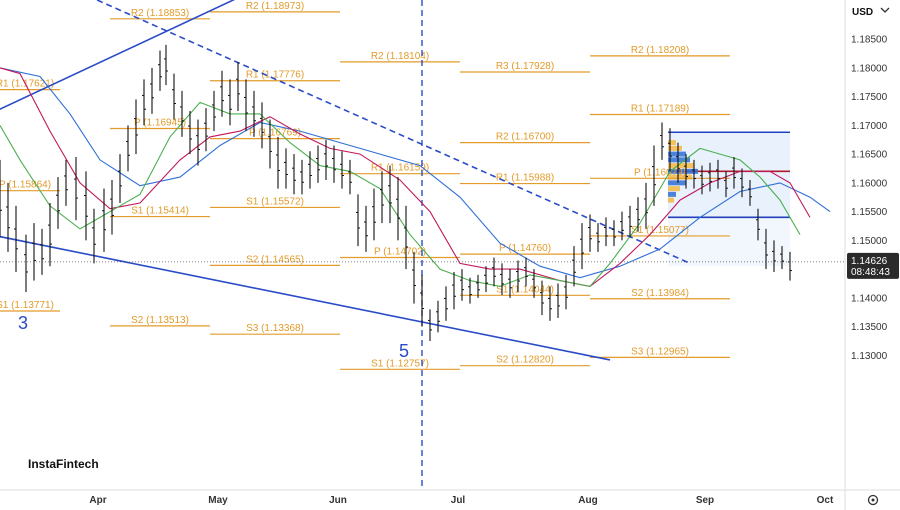 Image resolution: width=900 pixels, height=510 pixels. What do you see at coordinates (660, 172) in the screenshot?
I see `pivot-level-label: P (1.16079)` at bounding box center [660, 172].